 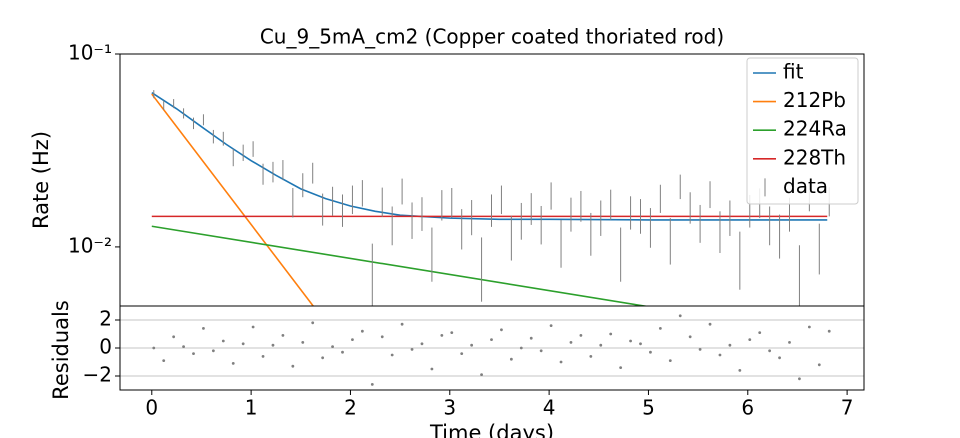 What do you see at coordinates (847, 408) in the screenshot?
I see `x-tick-label: 7` at bounding box center [847, 408].